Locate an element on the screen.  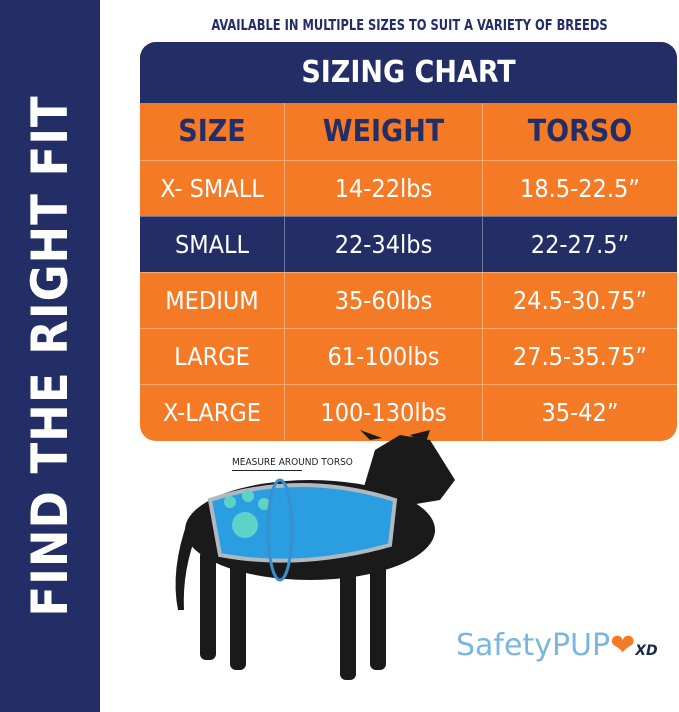
torso-cell: 24.5-30.75” is located at coordinates (580, 300).